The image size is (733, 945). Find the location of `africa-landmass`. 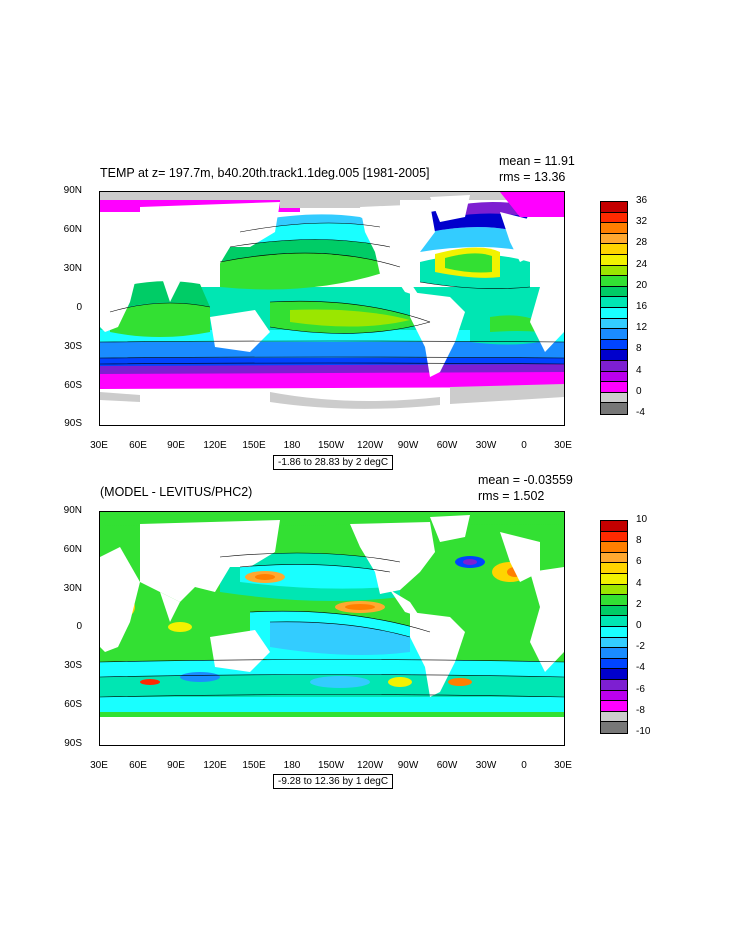

africa-landmass is located at coordinates (120, 279).